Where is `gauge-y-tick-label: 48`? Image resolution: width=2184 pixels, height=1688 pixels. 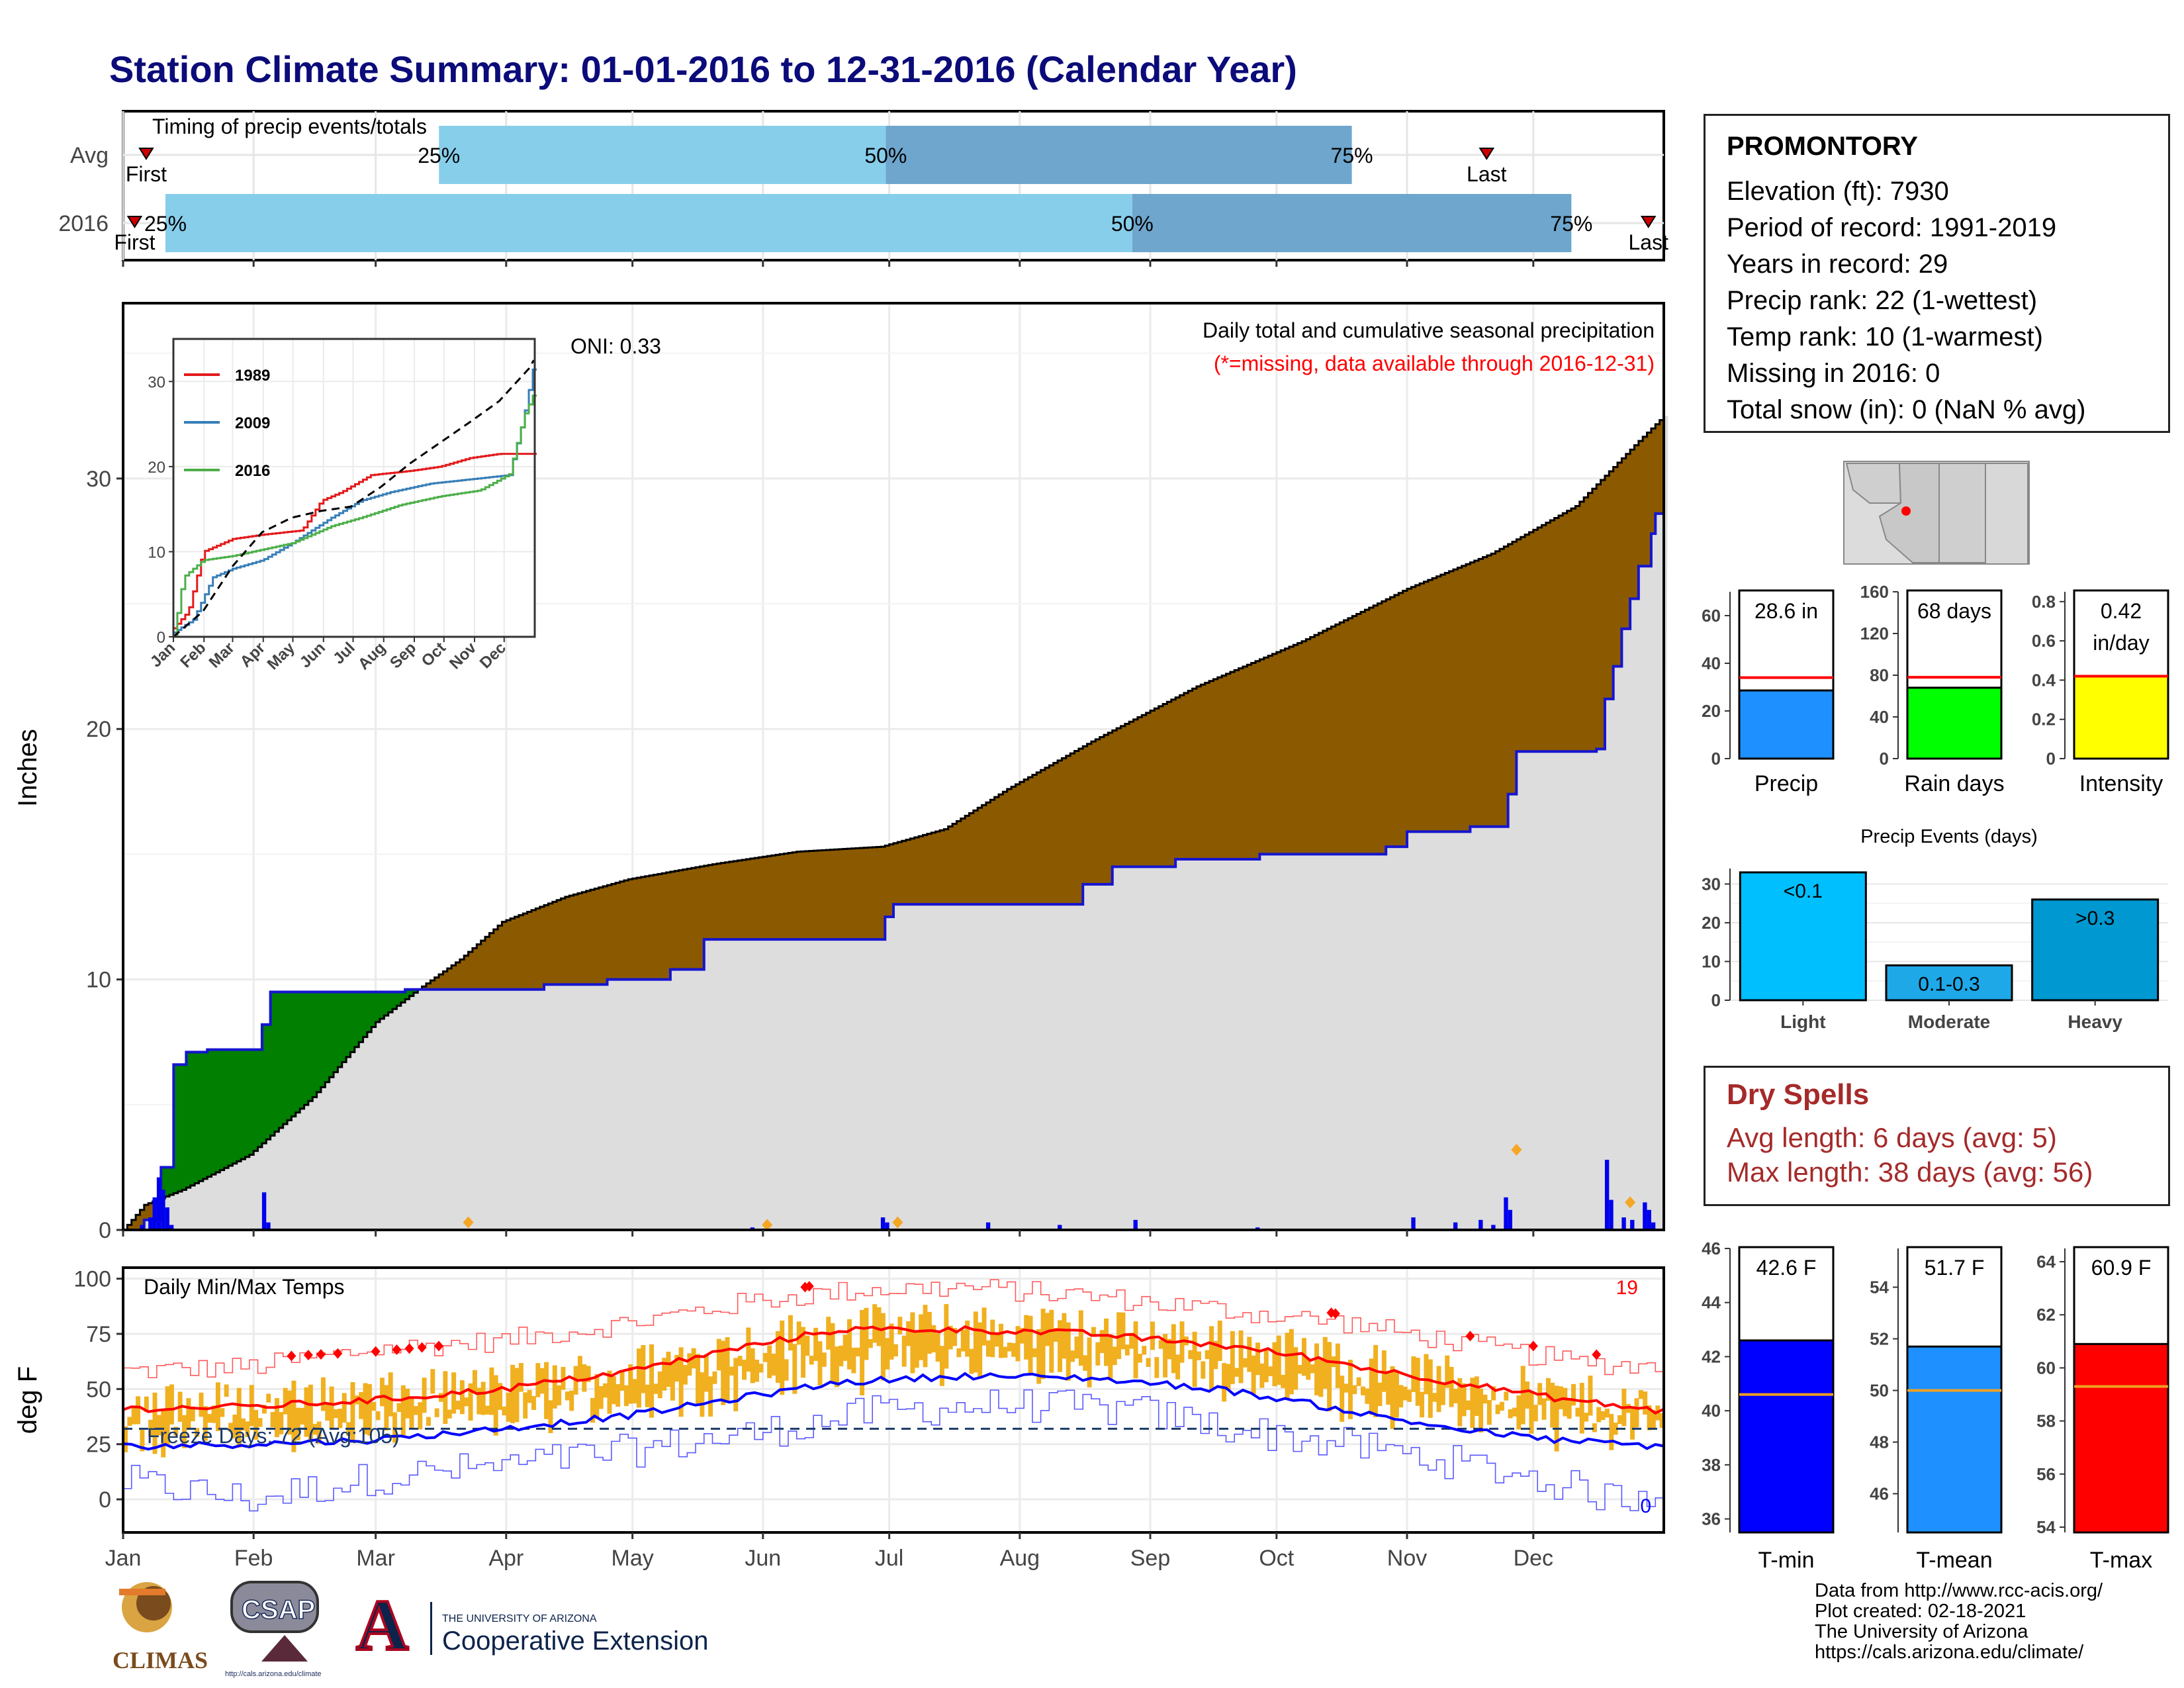
gauge-y-tick-label: 48 is located at coordinates (1880, 1442).